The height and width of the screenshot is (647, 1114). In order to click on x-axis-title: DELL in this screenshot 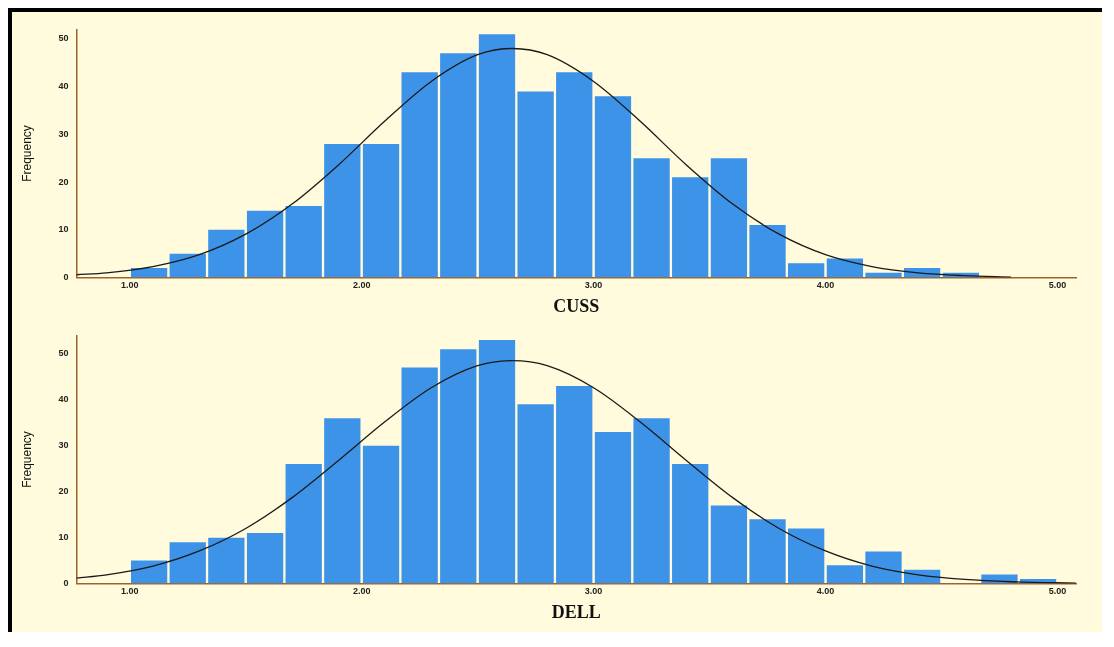, I will do `click(576, 611)`.